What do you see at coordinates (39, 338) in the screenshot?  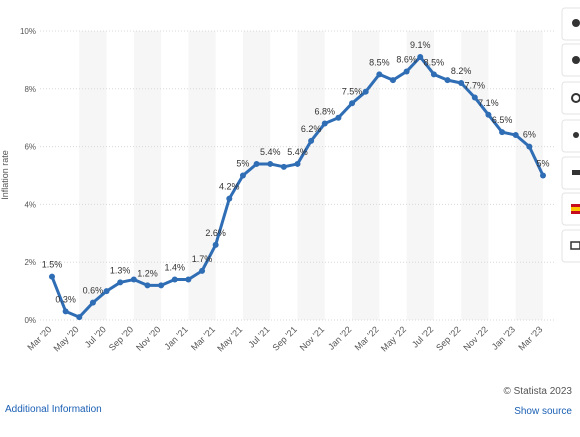 I see `x-tick-label: Mar '20` at bounding box center [39, 338].